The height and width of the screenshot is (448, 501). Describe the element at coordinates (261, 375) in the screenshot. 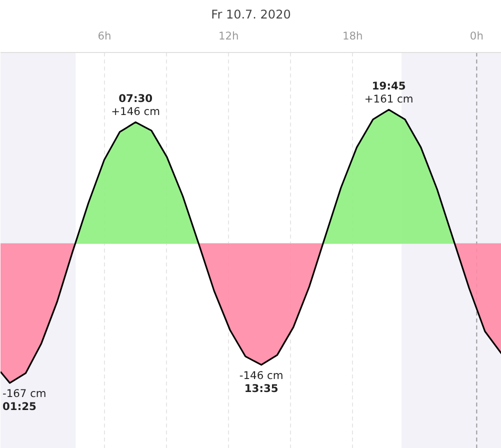

I see `annotation: -146 cm` at that location.